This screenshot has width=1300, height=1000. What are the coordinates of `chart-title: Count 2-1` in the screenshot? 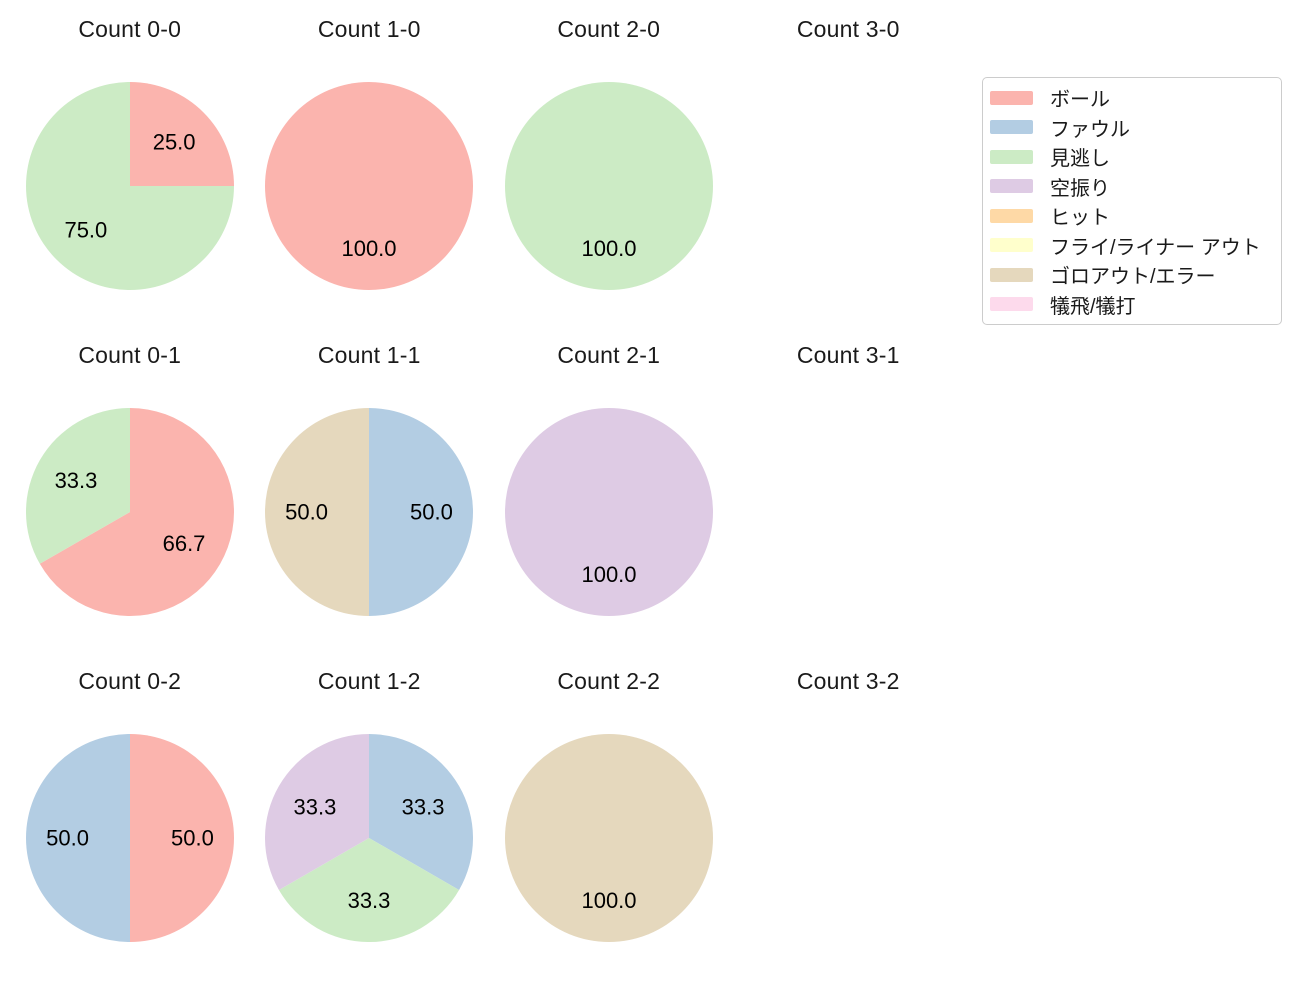 It's located at (609, 355).